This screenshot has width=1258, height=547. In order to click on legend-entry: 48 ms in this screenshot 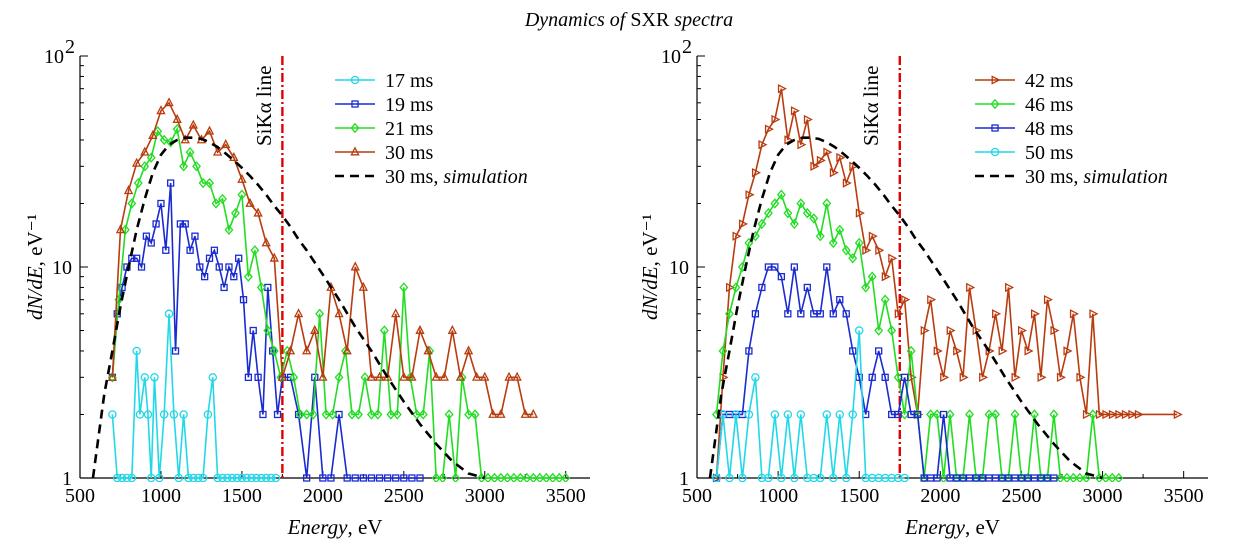, I will do `click(1024, 129)`.